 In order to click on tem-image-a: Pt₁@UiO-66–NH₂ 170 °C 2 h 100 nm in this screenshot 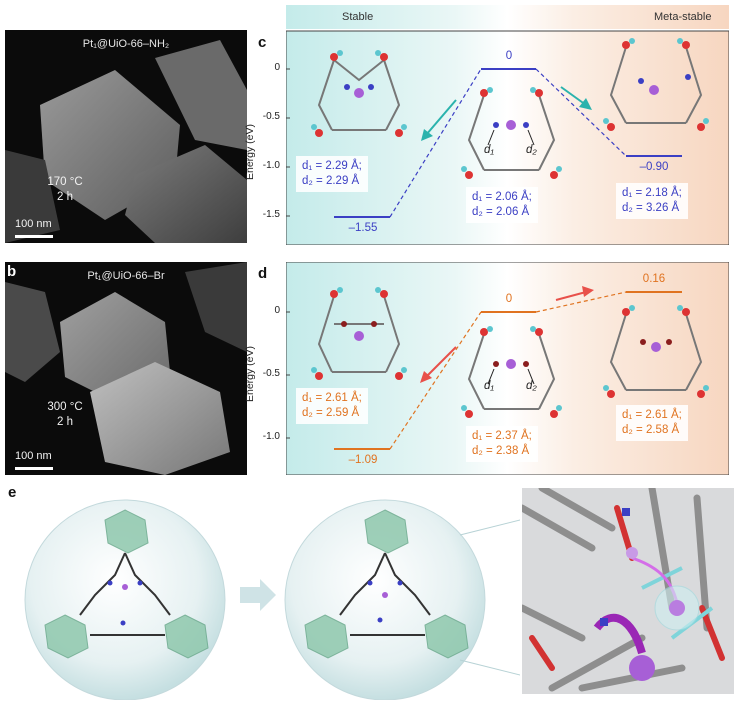, I will do `click(126, 136)`.